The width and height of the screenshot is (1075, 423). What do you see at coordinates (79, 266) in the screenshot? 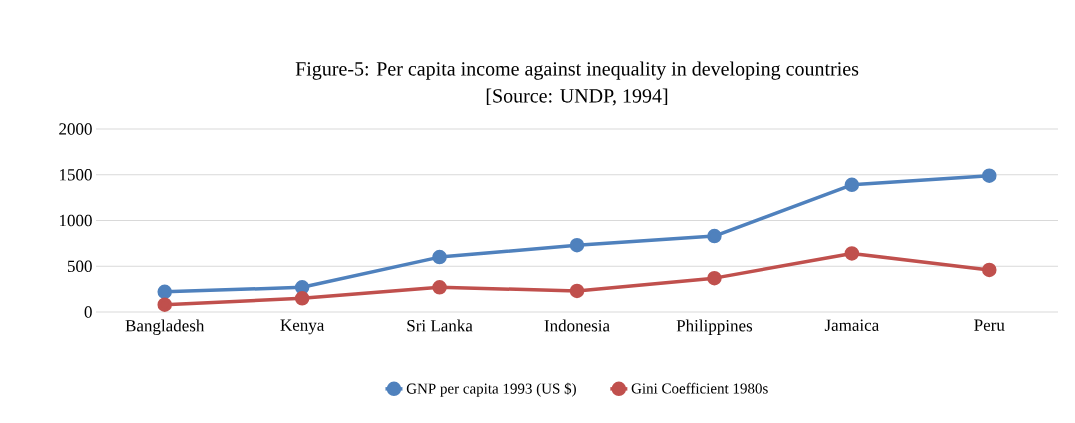
I see `y-tick-label: 500` at bounding box center [79, 266].